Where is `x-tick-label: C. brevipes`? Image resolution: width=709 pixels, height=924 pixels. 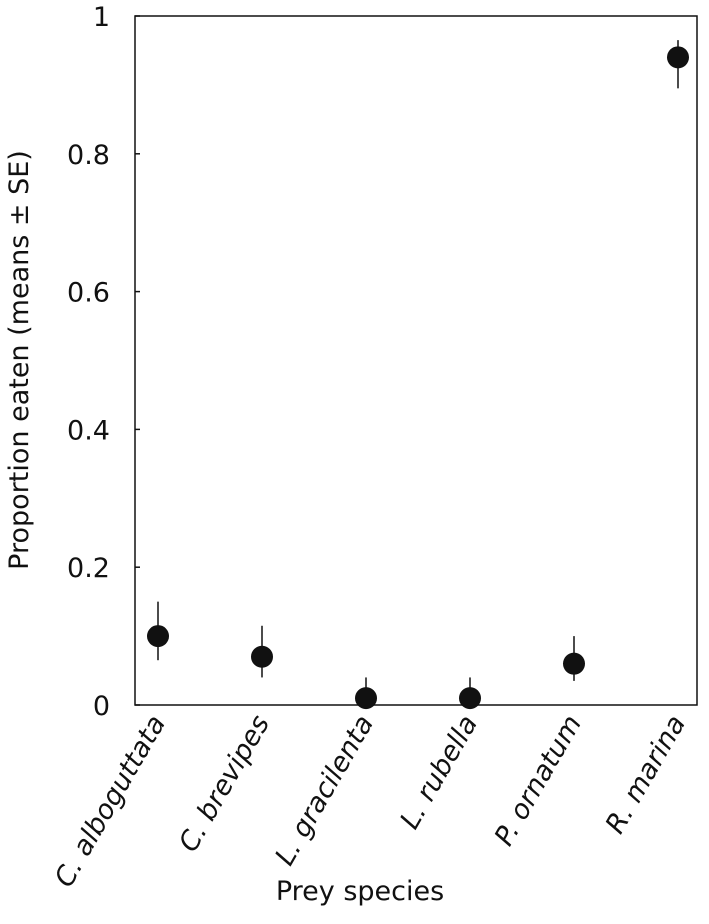
x-tick-label: C. brevipes is located at coordinates (224, 783).